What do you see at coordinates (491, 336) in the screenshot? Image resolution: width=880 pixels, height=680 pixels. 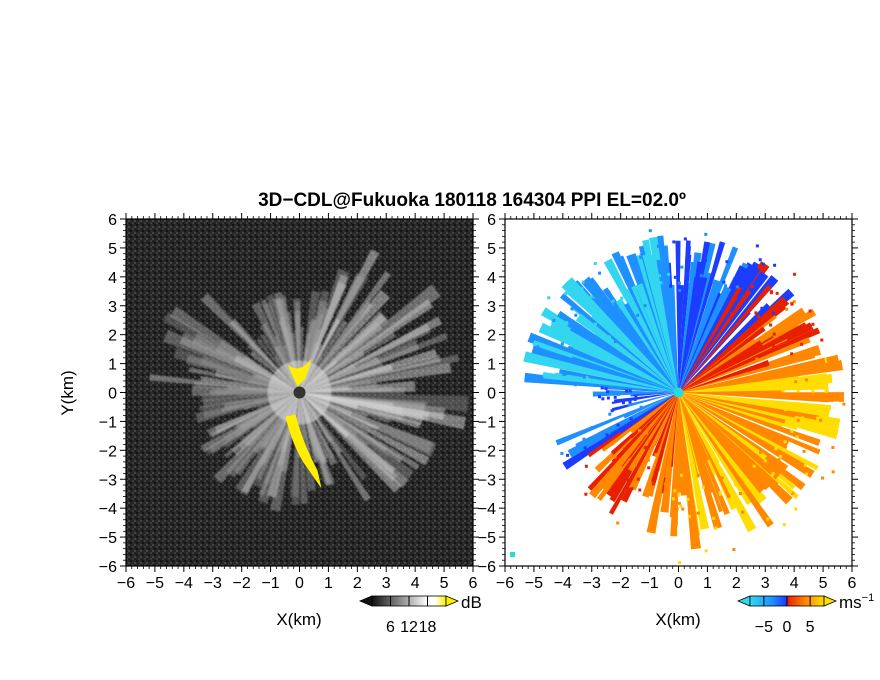 I see `y-tick-label: 2` at bounding box center [491, 336].